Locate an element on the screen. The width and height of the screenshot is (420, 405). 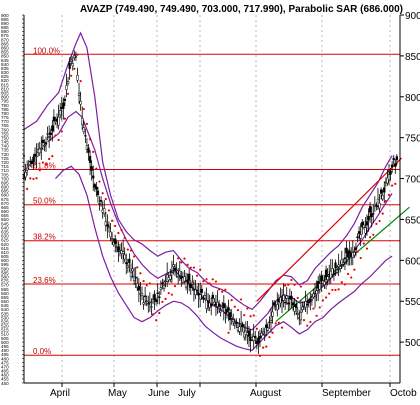
x-tick-label: May is located at coordinates (117, 393).